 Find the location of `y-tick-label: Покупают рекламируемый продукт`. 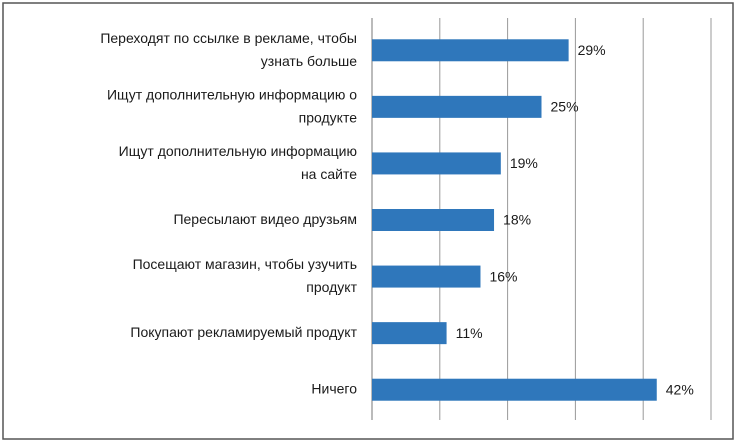

y-tick-label: Покупают рекламируемый продукт is located at coordinates (243, 332).